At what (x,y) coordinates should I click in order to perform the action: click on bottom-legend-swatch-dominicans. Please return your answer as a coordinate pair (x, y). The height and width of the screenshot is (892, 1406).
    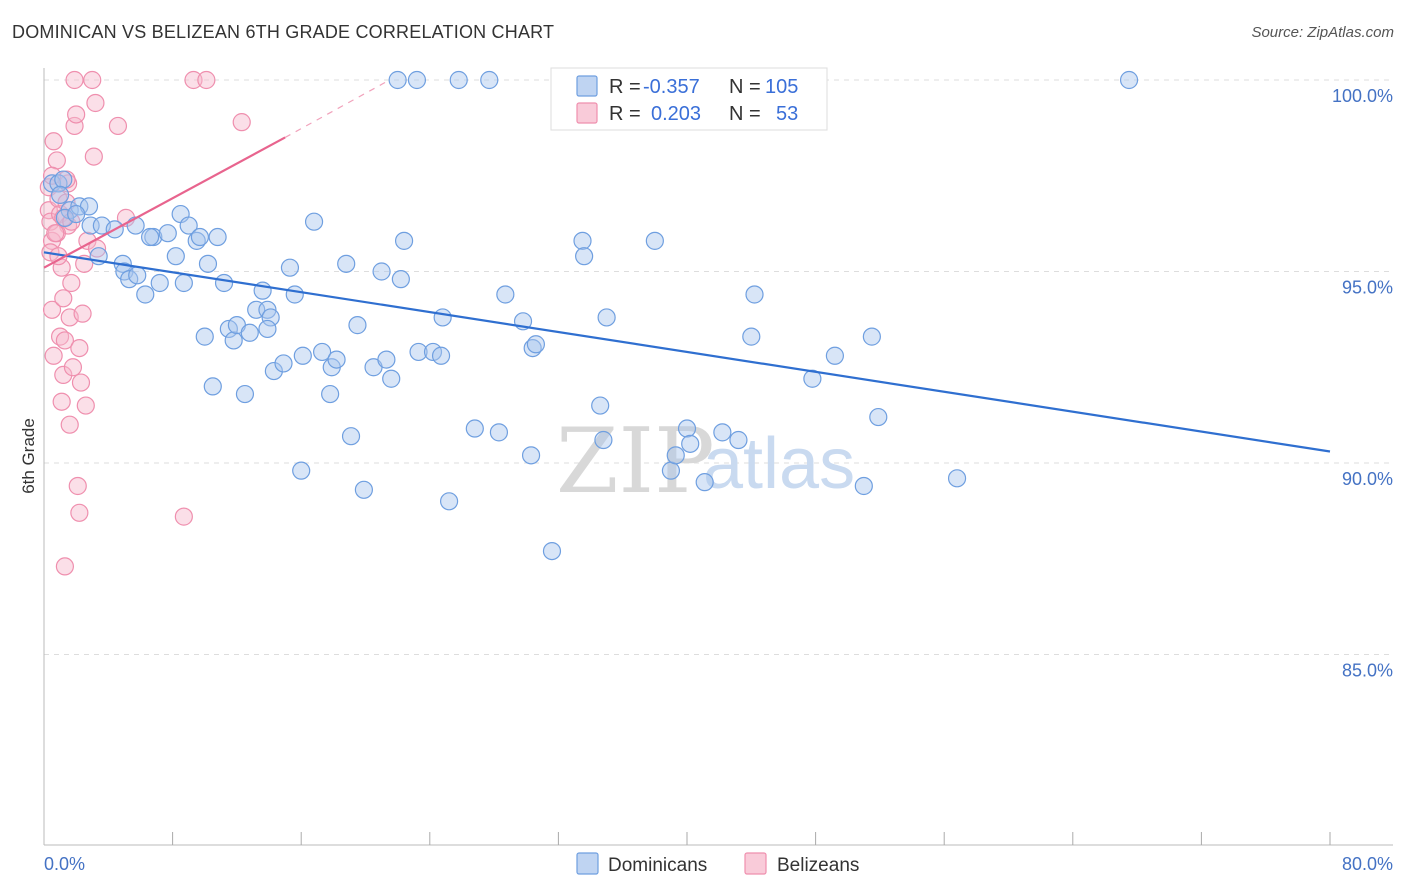
    Looking at the image, I should click on (587, 863).